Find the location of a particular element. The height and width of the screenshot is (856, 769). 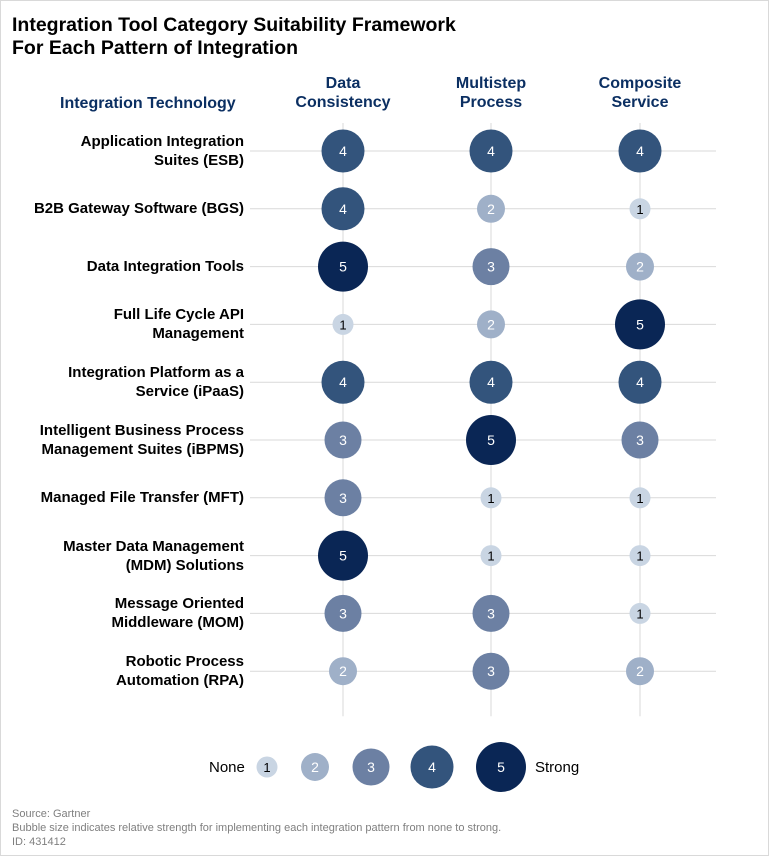

row-label: Robotic Process Automation (RPA) is located at coordinates (179, 671).